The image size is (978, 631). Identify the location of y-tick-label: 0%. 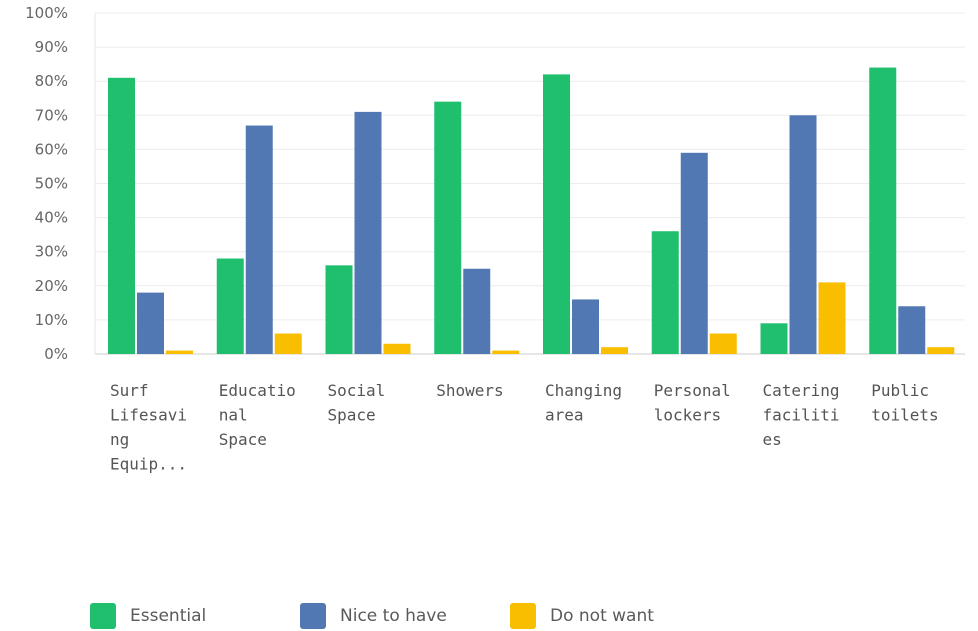
(56, 354).